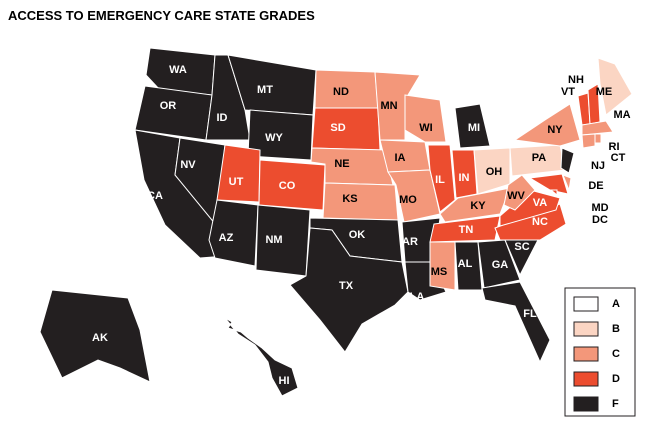  What do you see at coordinates (265, 90) in the screenshot?
I see `state-label: MT` at bounding box center [265, 90].